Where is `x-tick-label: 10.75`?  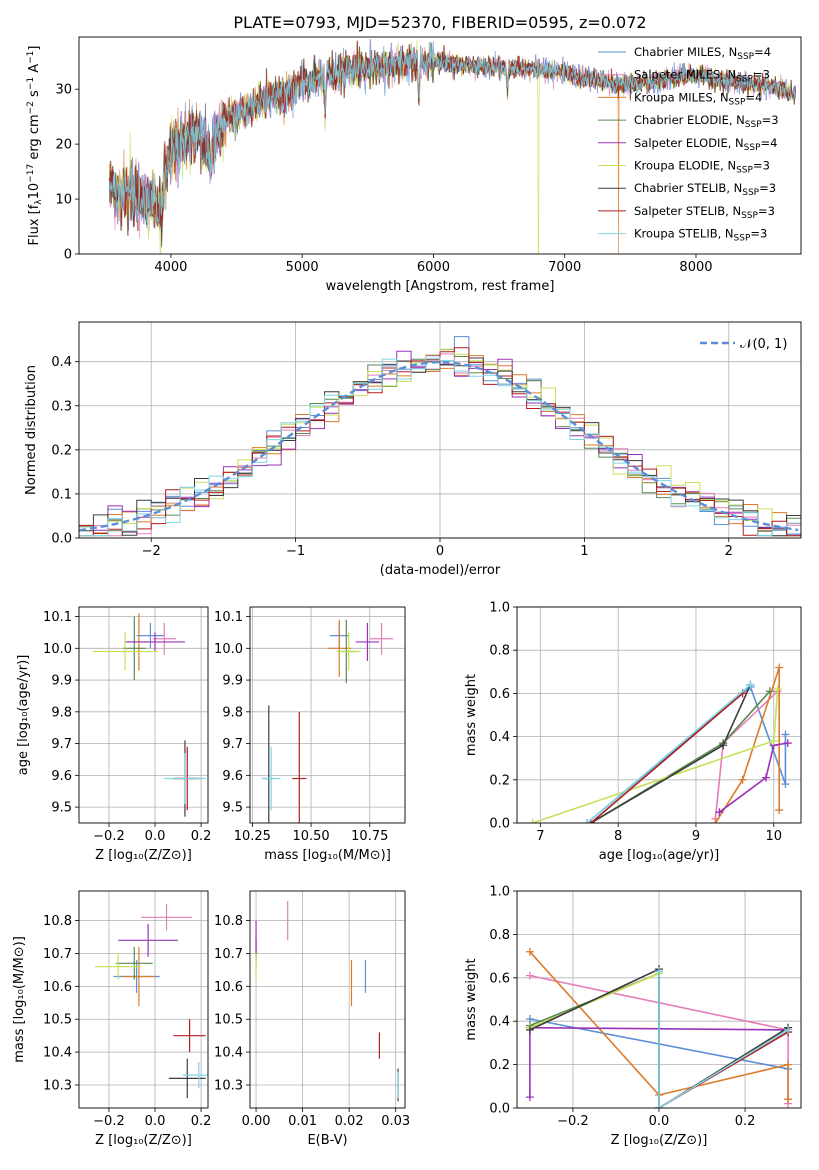
x-tick-label: 10.75 is located at coordinates (369, 836).